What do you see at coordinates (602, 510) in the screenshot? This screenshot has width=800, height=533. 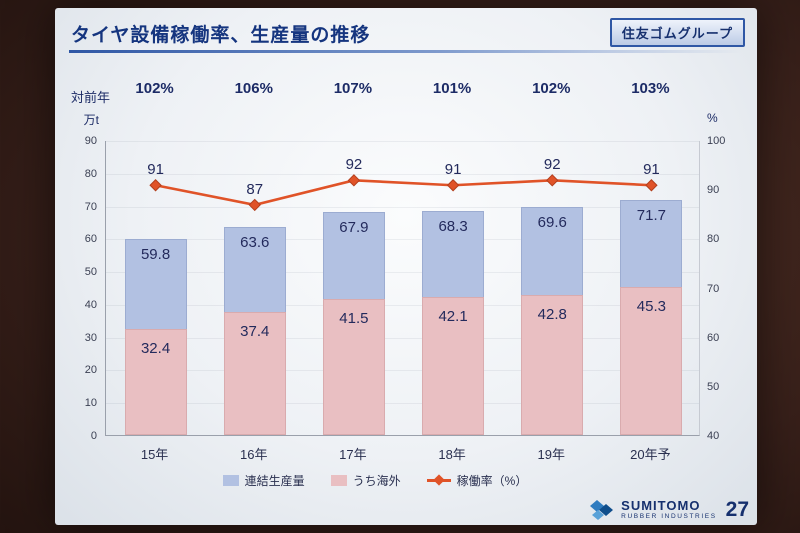 I see `sumitomo-diamond-icon` at bounding box center [602, 510].